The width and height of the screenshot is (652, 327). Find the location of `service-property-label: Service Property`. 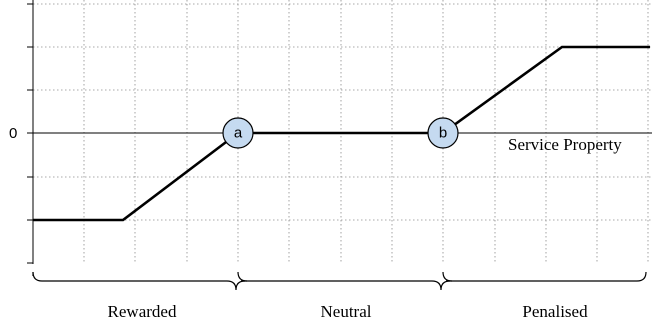

service-property-label: Service Property is located at coordinates (565, 144).